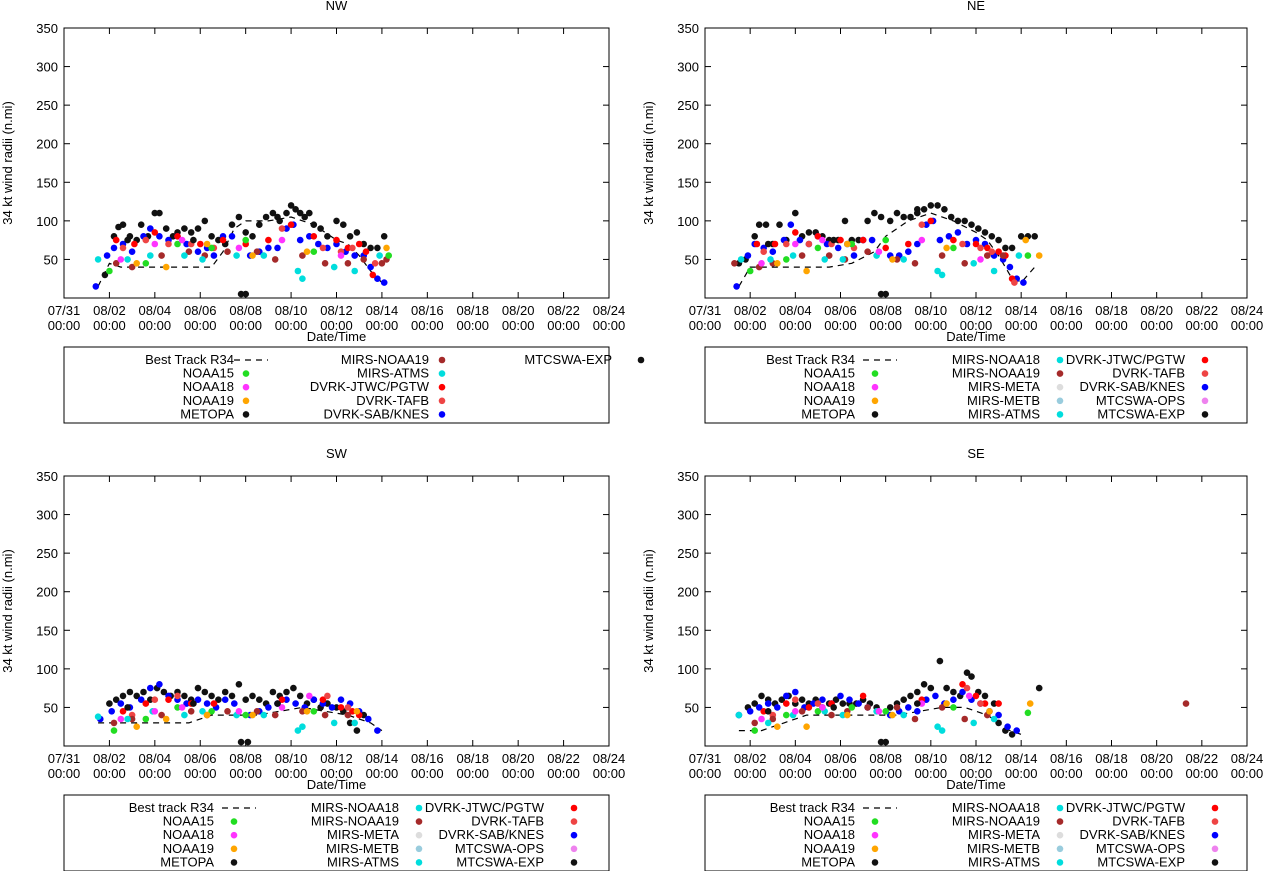 The height and width of the screenshot is (871, 1267). I want to click on x-tick-label-date: 08/12, so click(336, 758).